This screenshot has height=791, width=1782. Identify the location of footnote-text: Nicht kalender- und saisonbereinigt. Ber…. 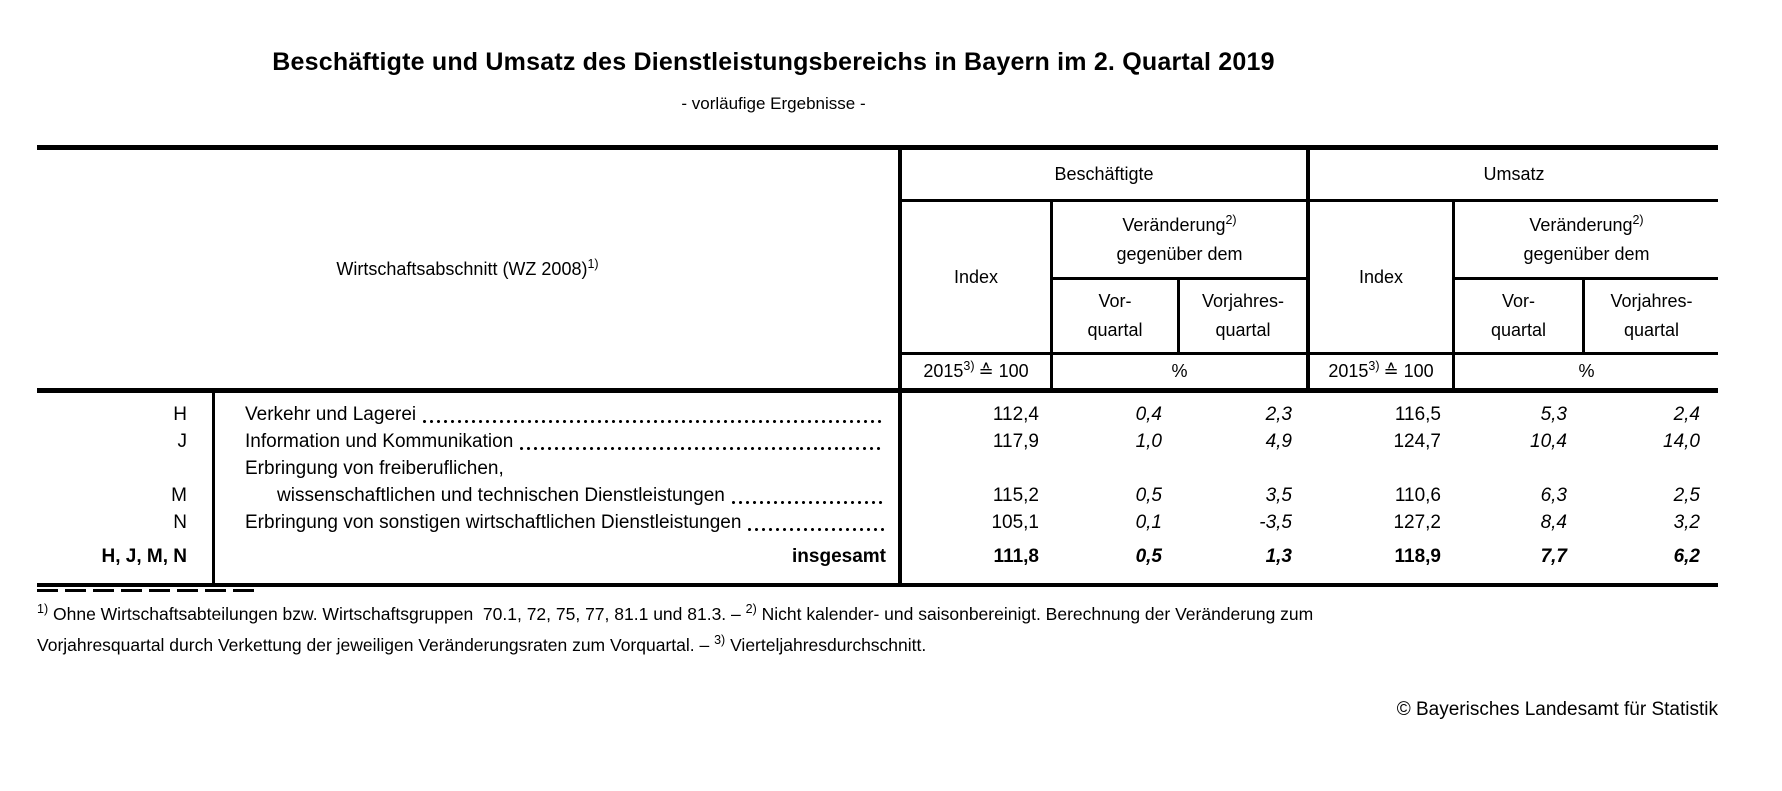
(1035, 614).